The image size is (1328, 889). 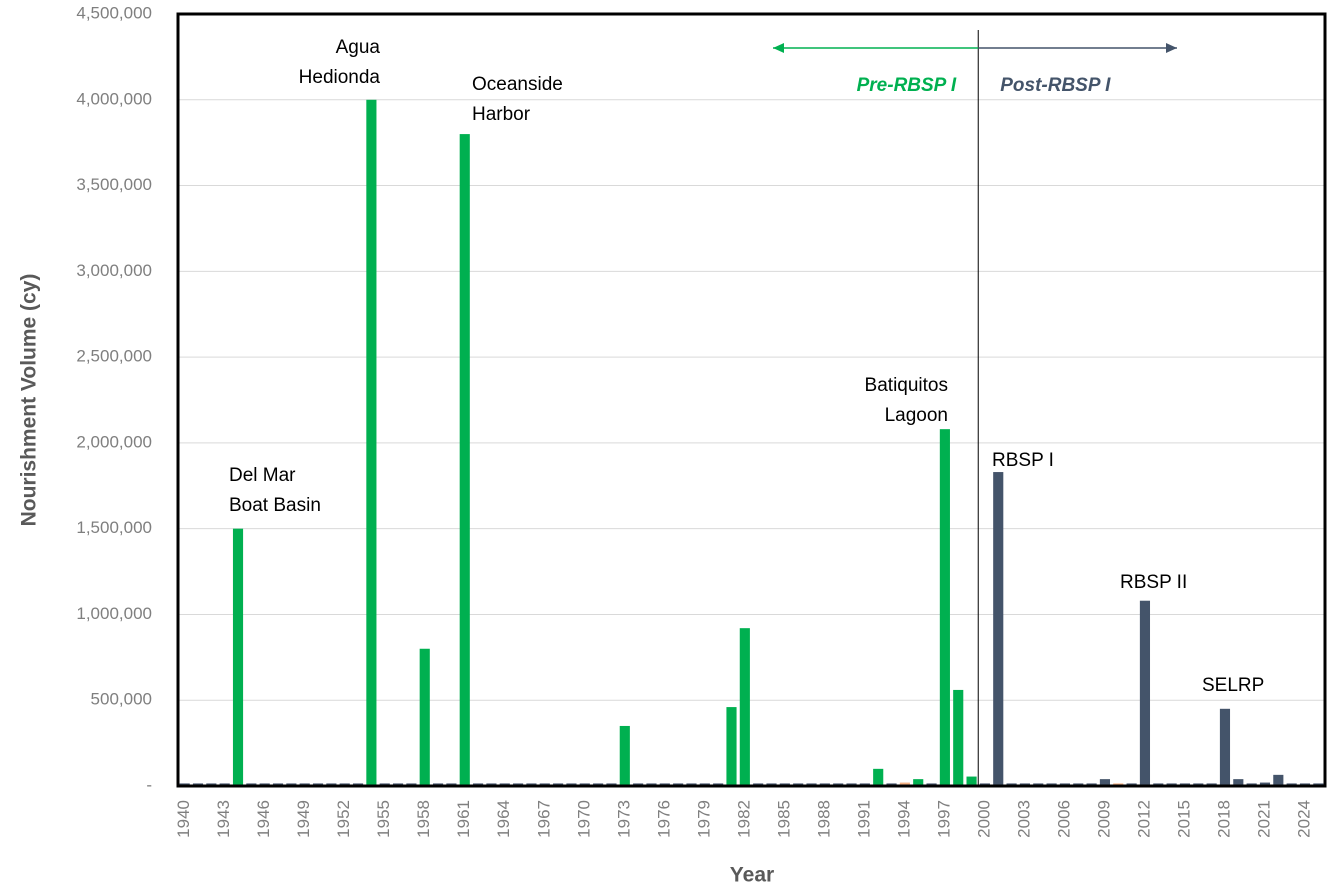 I want to click on x-tick-label: 2000, so click(x=983, y=819).